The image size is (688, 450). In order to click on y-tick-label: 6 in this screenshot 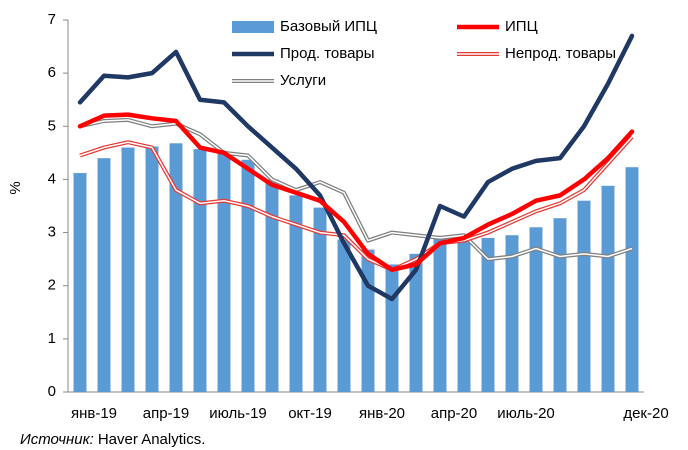, I will do `click(52, 72)`.